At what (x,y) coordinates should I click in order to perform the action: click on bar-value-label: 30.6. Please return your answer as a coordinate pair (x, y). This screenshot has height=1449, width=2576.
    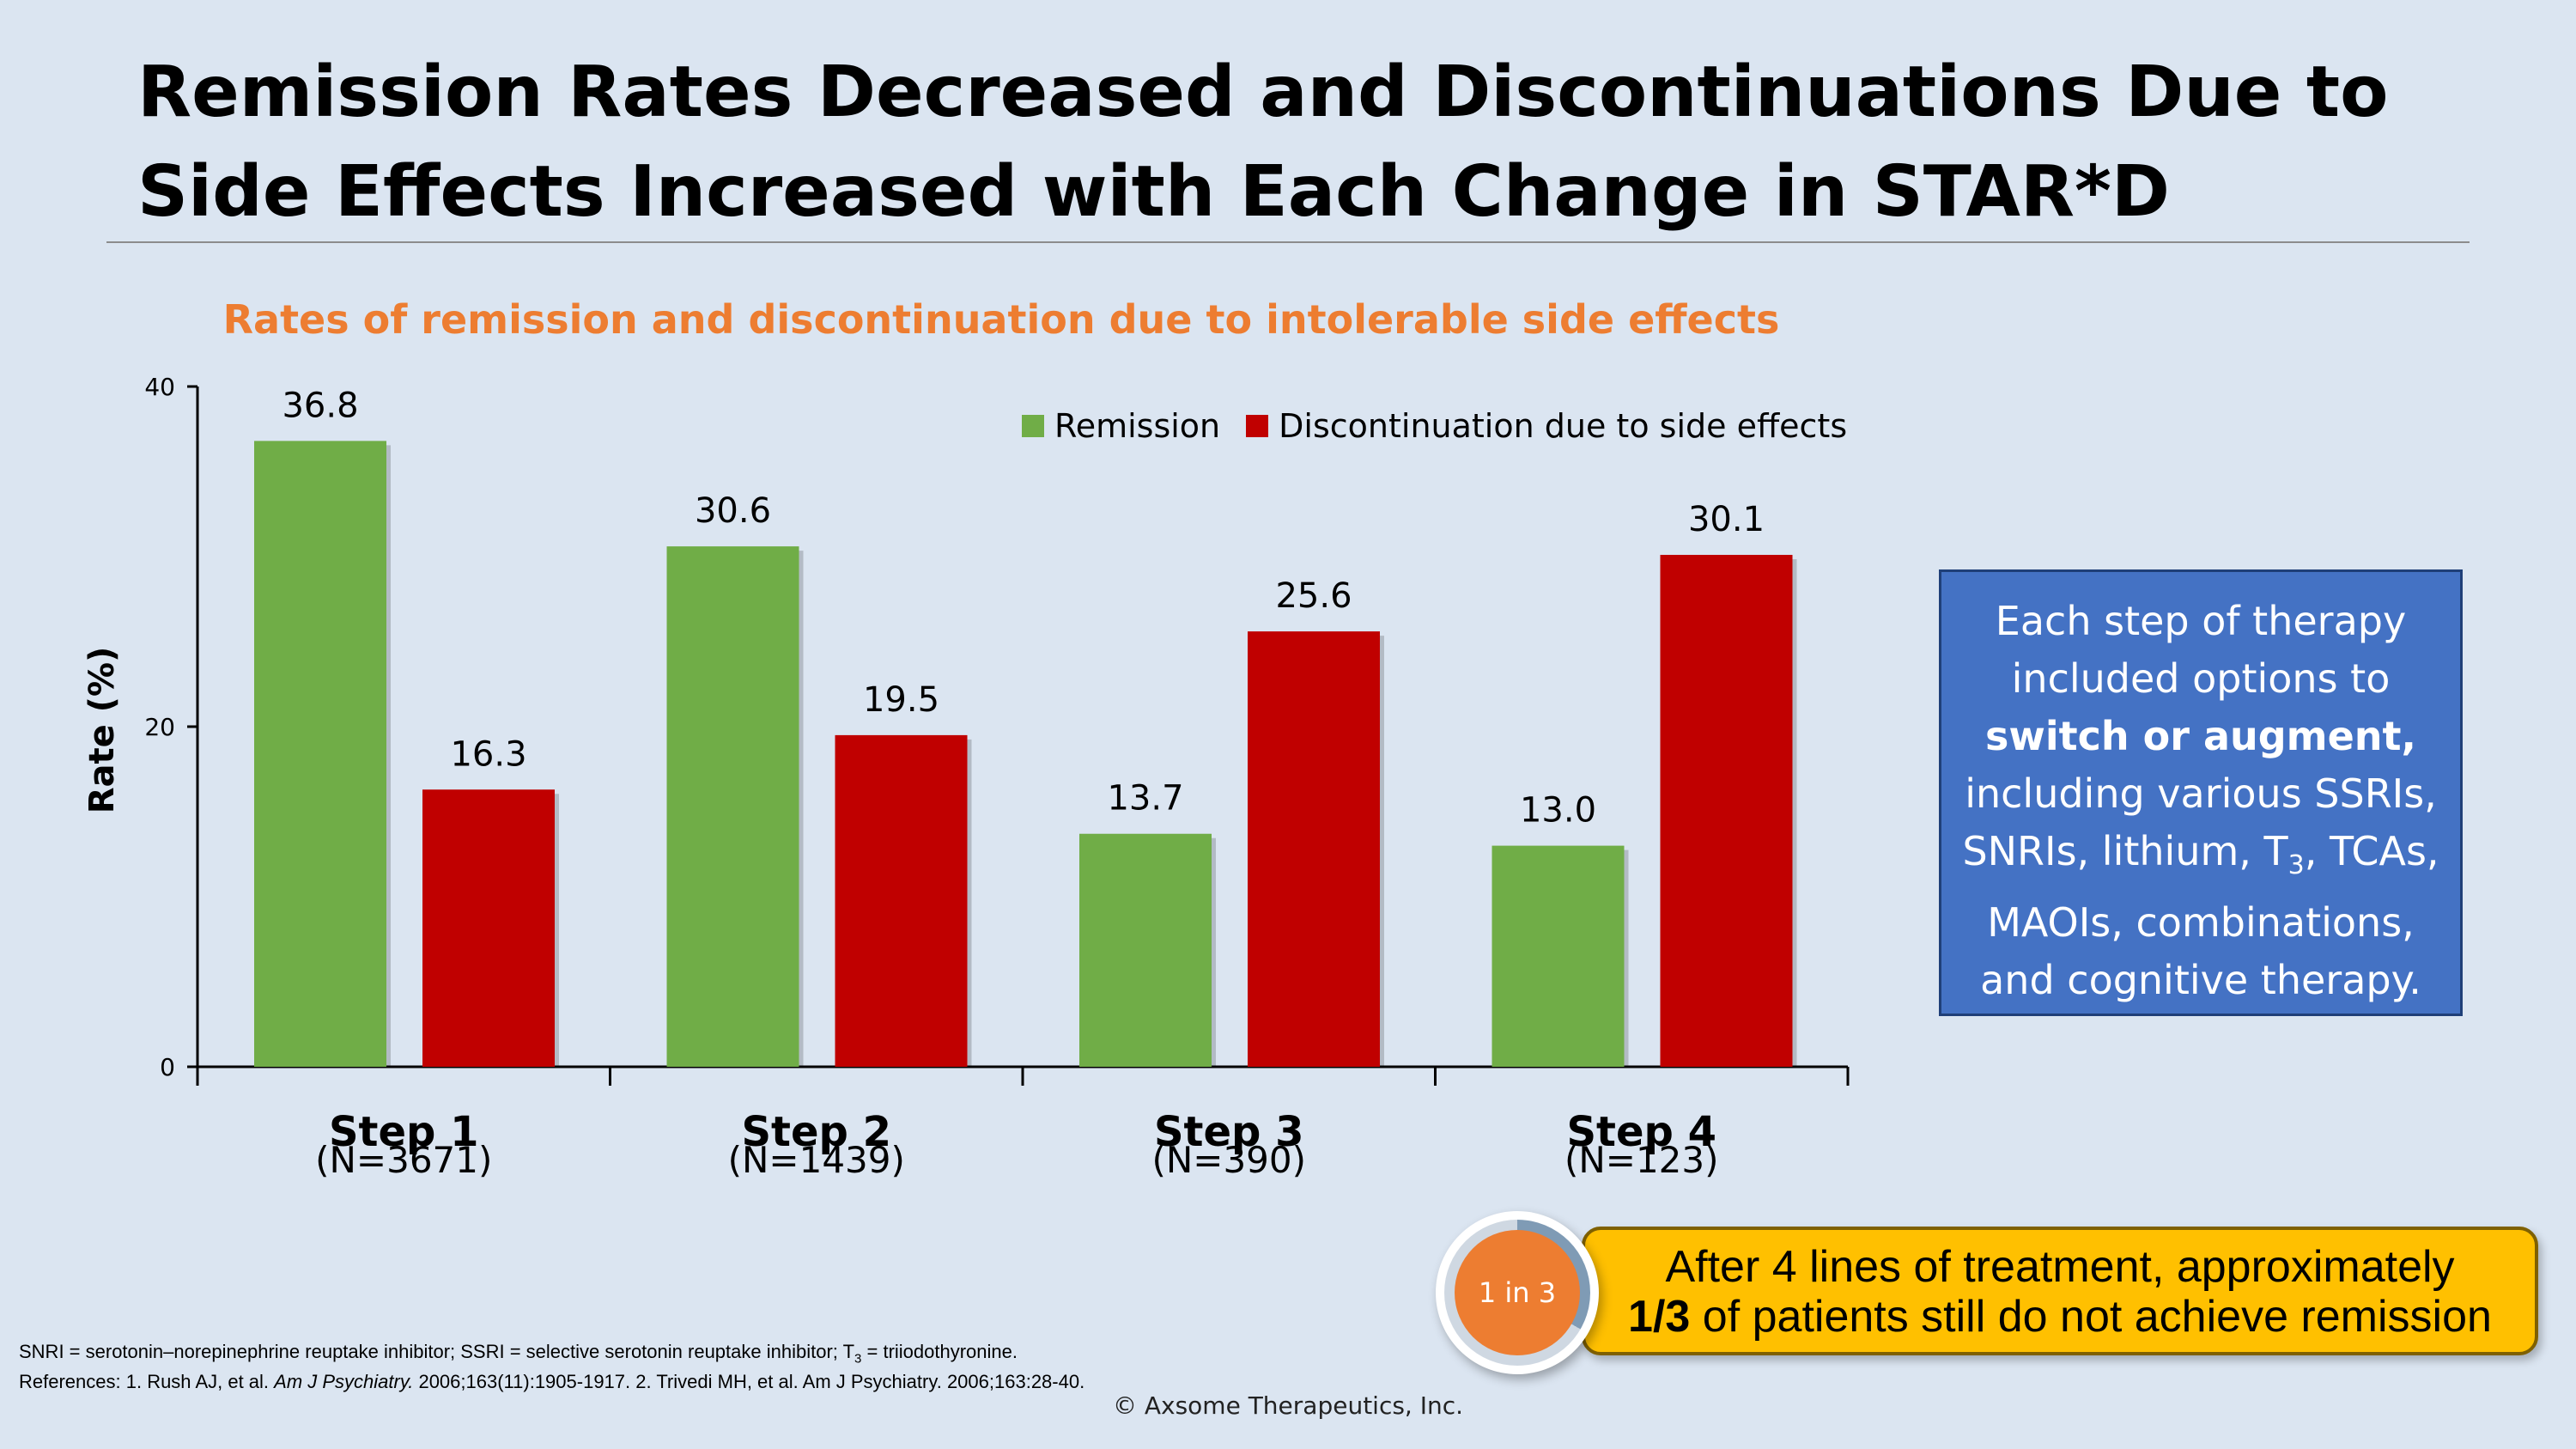
    Looking at the image, I should click on (733, 511).